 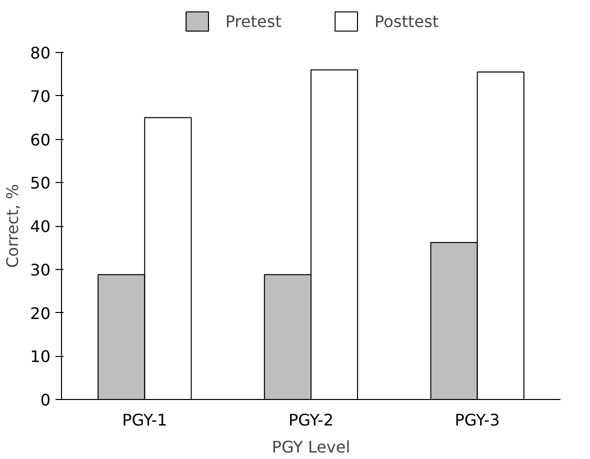 What do you see at coordinates (40, 96) in the screenshot?
I see `y-tick-label: 70` at bounding box center [40, 96].